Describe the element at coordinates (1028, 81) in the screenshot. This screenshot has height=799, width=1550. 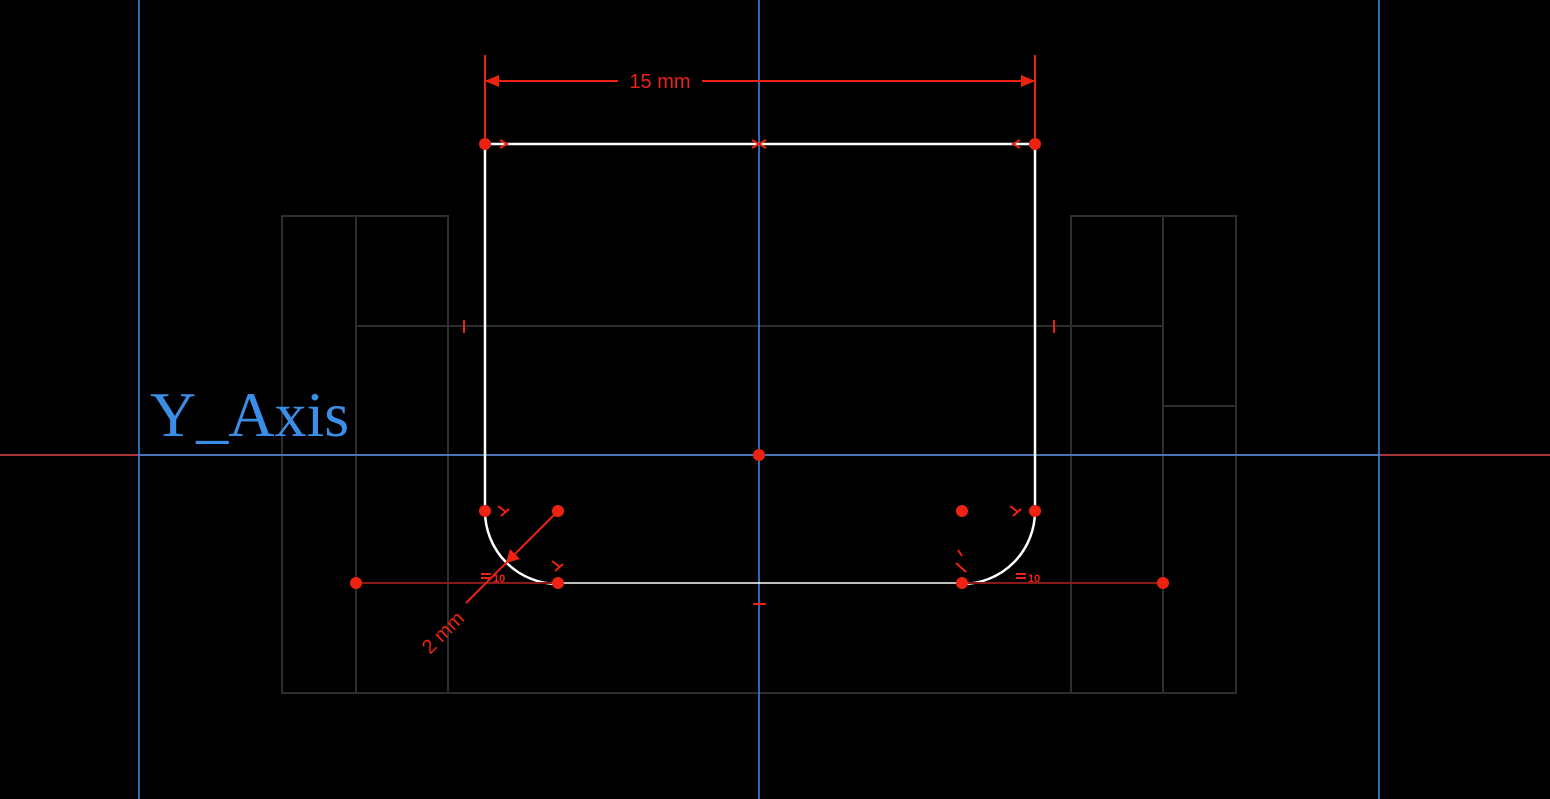
I see `arrow-right-icon` at that location.